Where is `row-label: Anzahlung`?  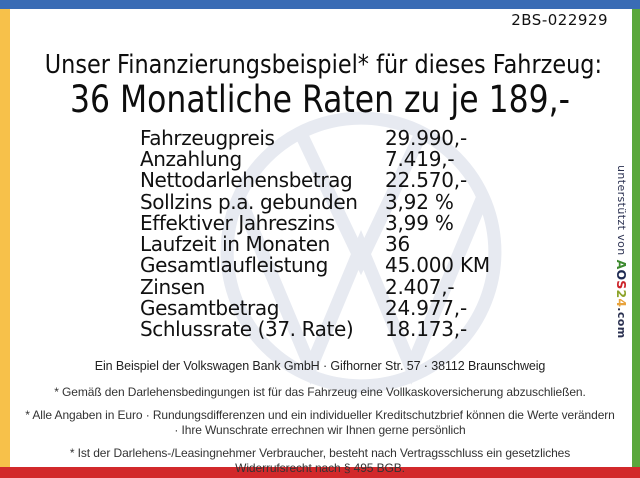 row-label: Anzahlung is located at coordinates (191, 158).